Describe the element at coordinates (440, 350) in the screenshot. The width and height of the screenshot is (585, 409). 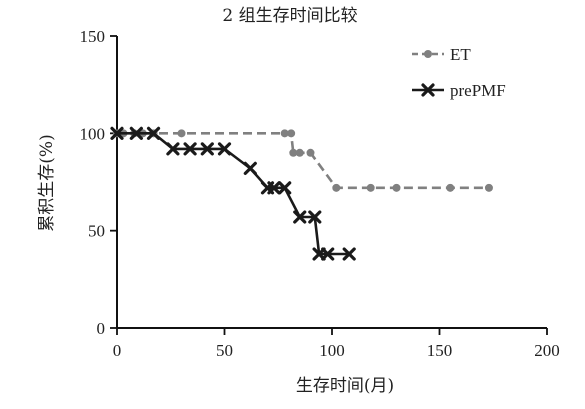
I see `x-tick-label: 150` at that location.